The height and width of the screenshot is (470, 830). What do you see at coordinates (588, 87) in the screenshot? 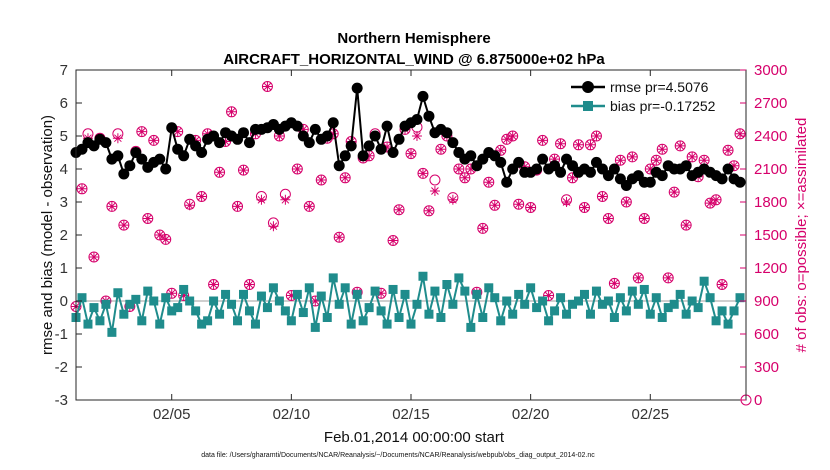
I see `legend-rmse-marker` at bounding box center [588, 87].